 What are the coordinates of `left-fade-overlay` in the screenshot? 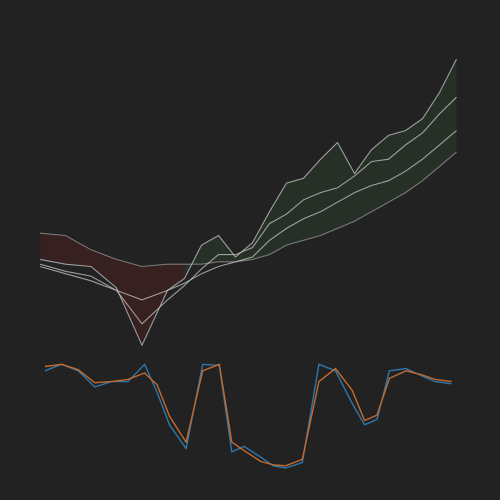 It's located at (60, 220).